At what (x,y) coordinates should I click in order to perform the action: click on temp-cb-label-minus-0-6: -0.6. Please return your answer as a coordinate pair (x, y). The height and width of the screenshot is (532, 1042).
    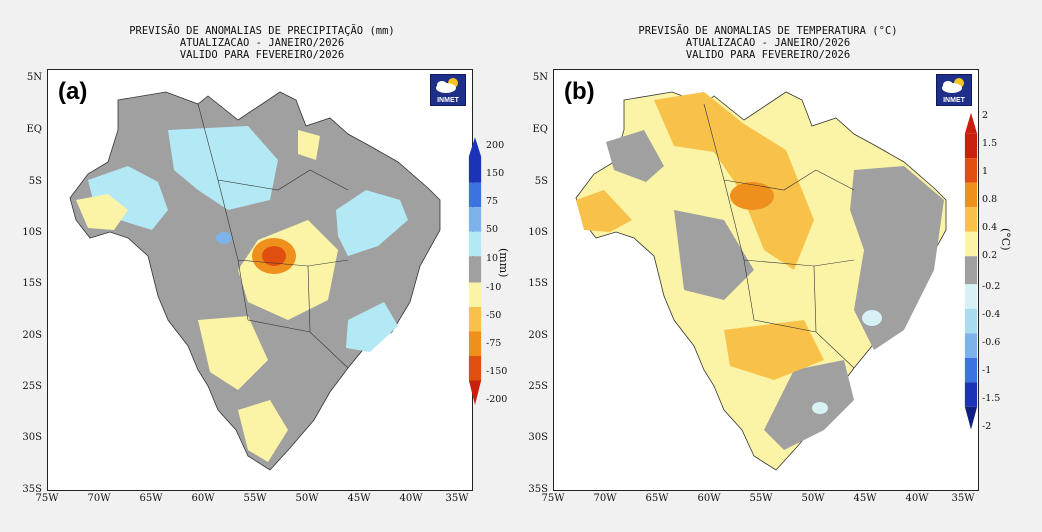
    Looking at the image, I should click on (991, 342).